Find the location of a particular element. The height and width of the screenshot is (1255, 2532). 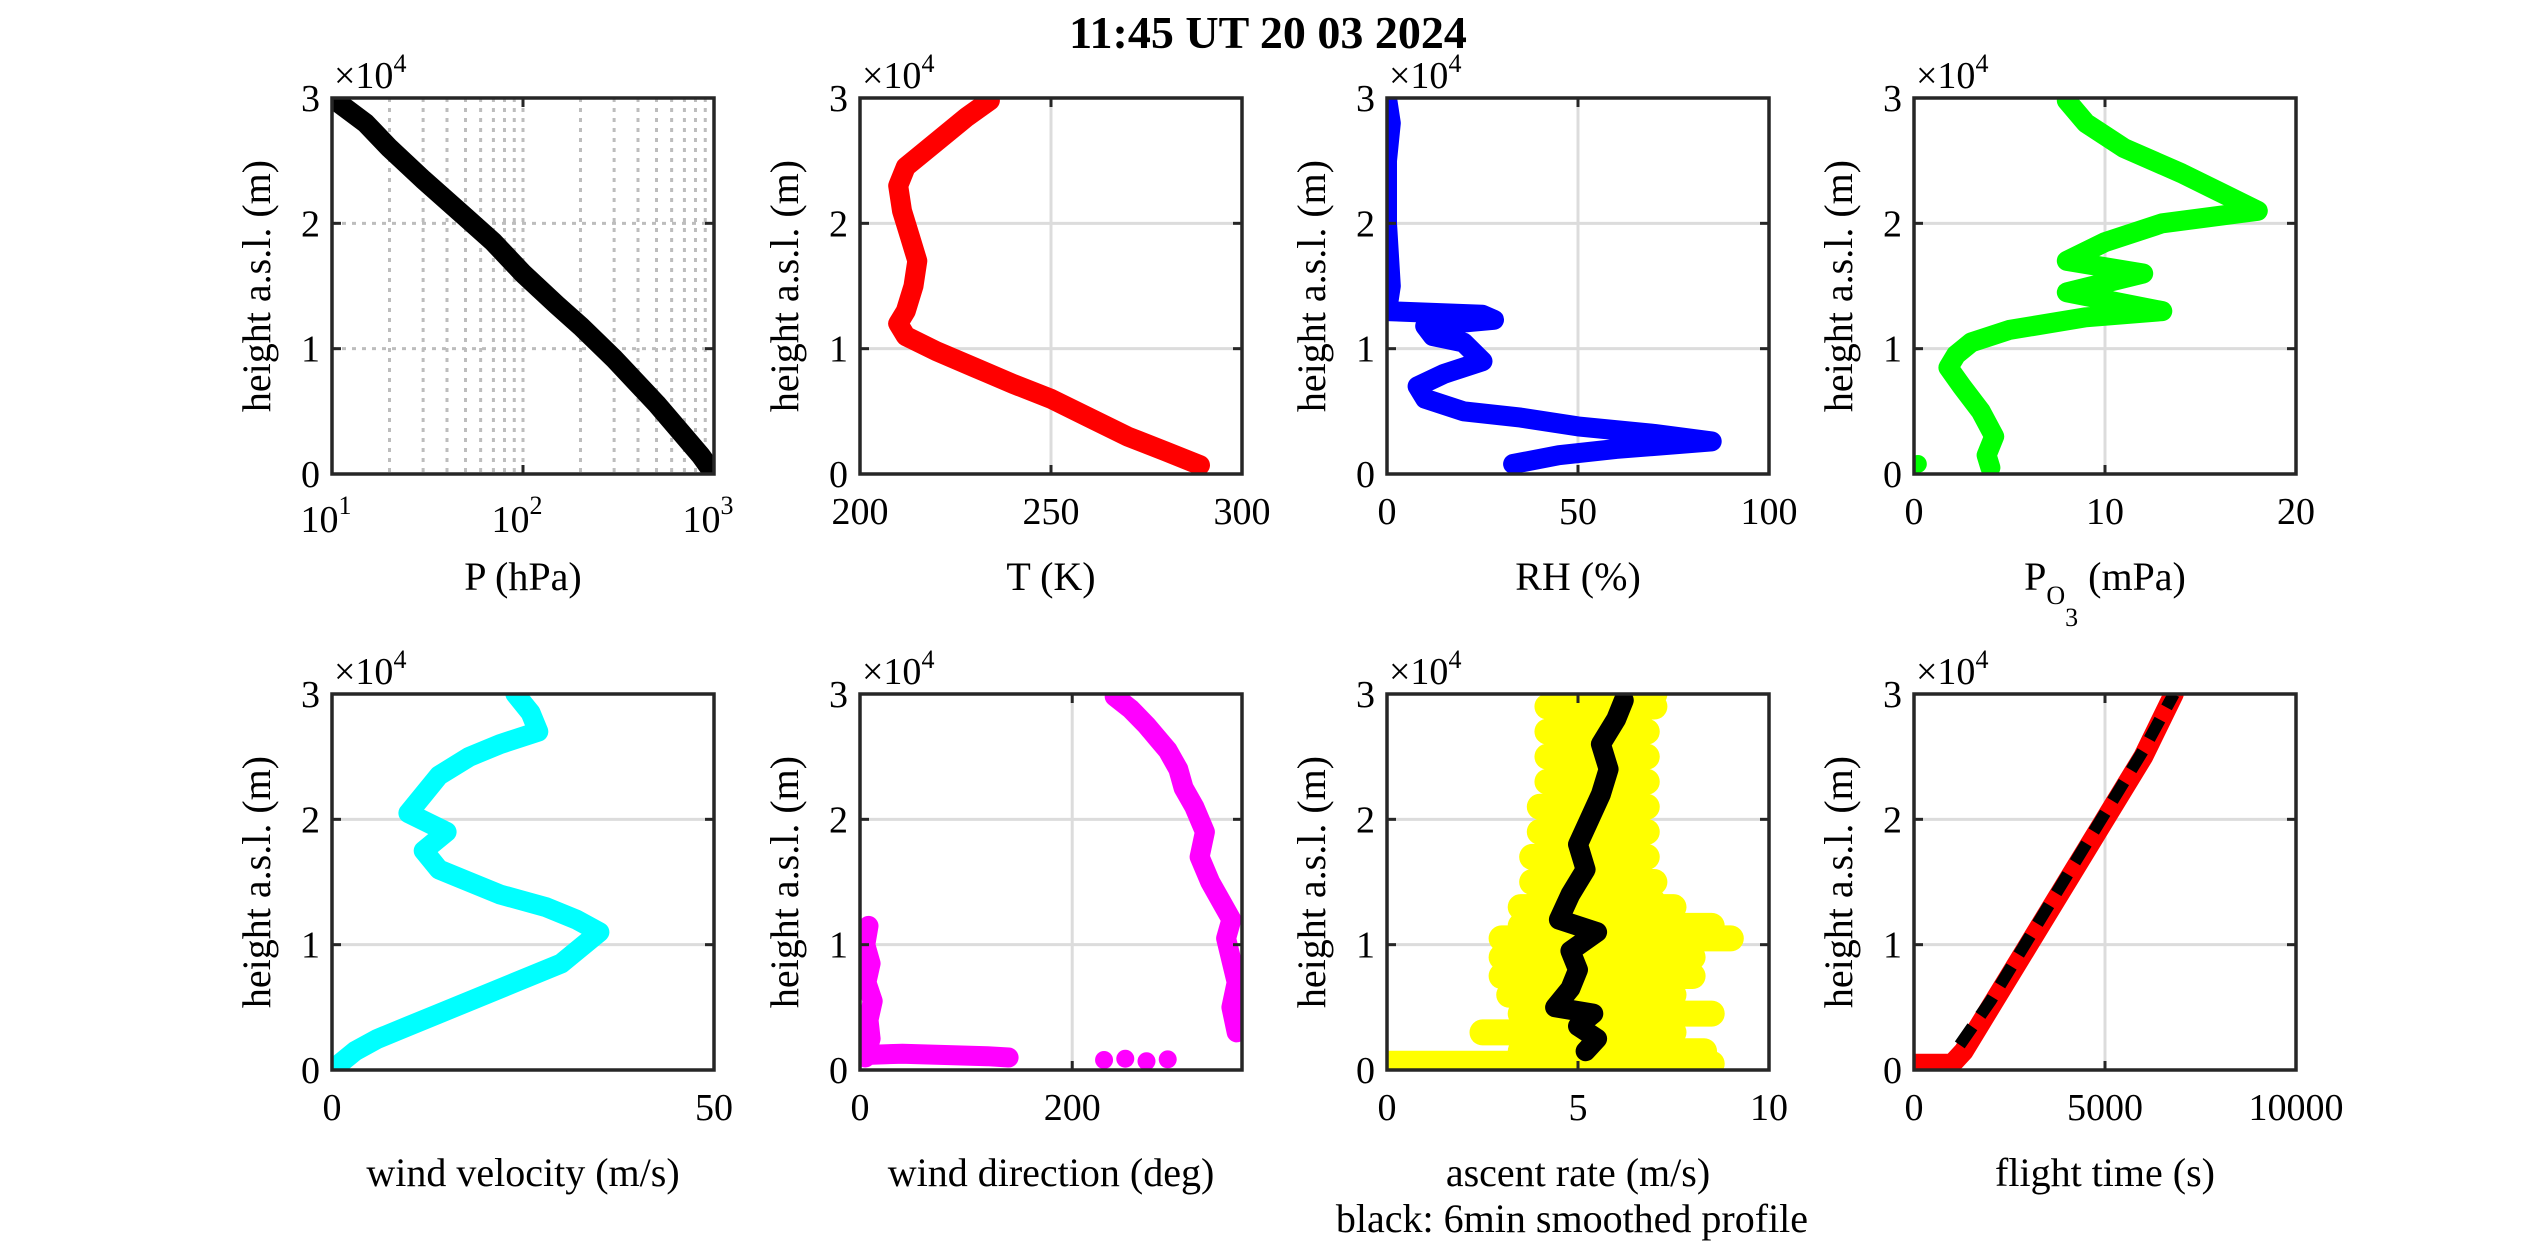

panel-humidity: 0 50 100 0 1 2 3 ×104 RH (%) height a.s.l. (m) is located at coordinates (1543, 324).